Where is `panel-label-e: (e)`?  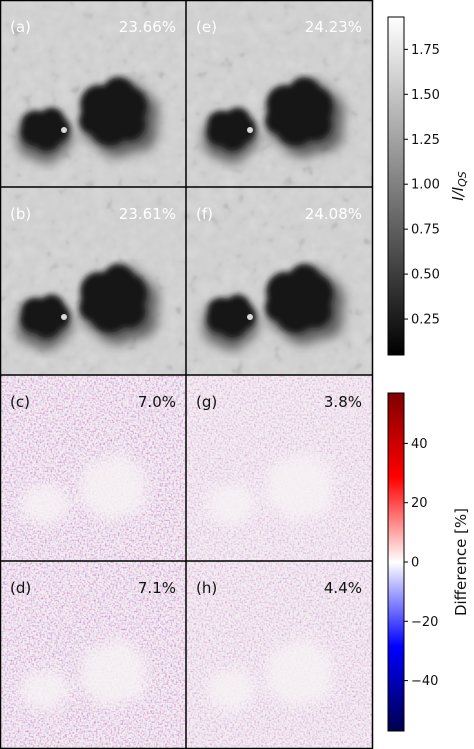
panel-label-e: (e) is located at coordinates (206, 27).